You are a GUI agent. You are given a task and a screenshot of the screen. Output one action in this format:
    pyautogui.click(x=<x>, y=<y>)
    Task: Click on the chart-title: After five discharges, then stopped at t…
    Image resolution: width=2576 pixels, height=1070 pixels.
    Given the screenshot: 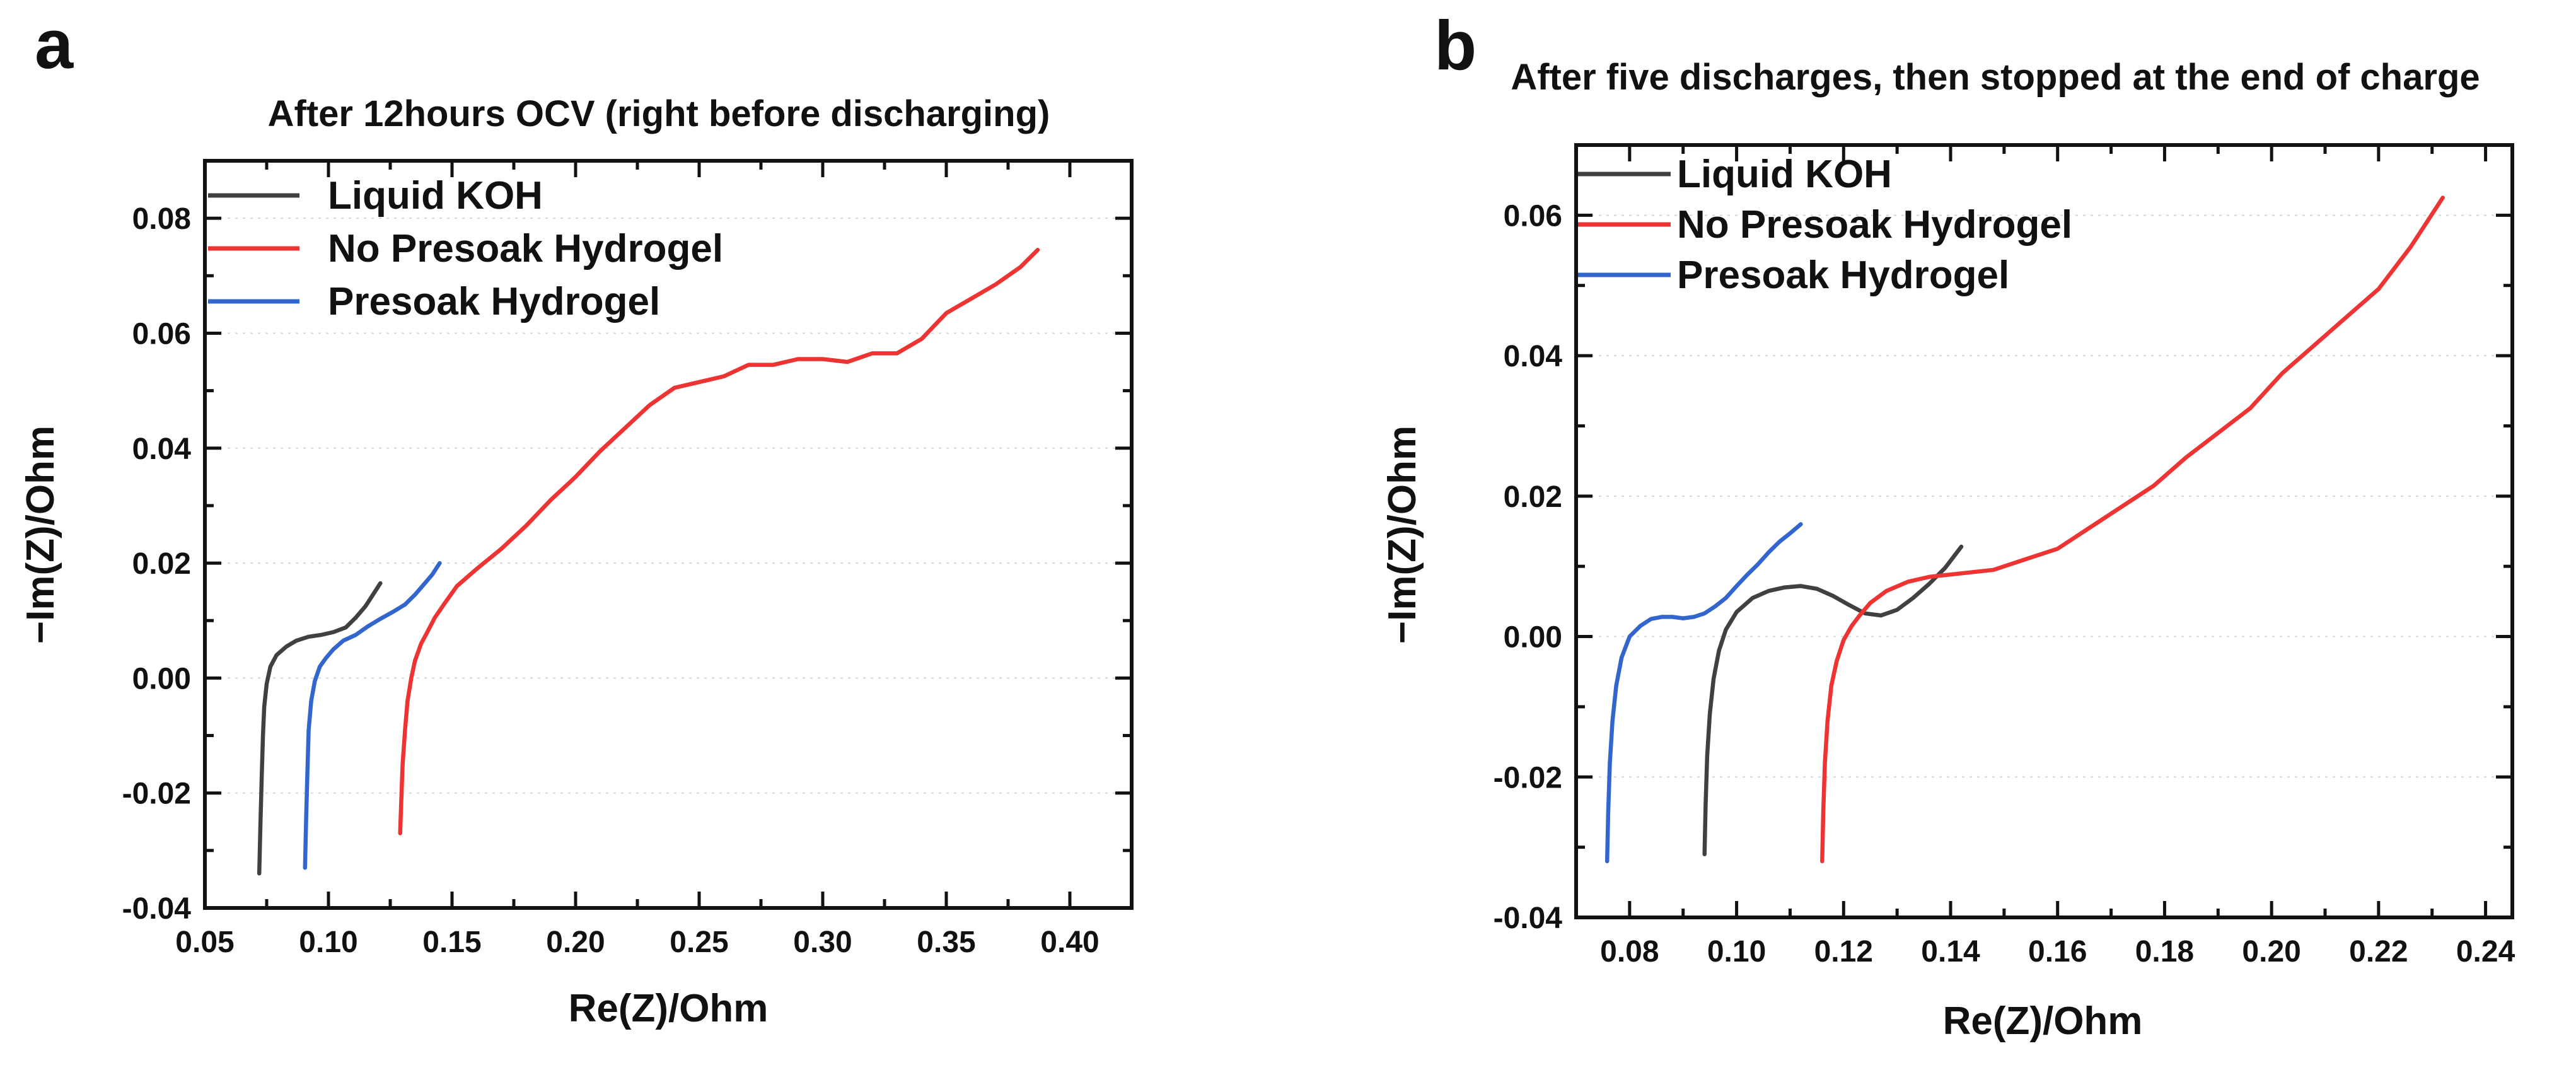 What is the action you would take?
    pyautogui.click(x=1996, y=77)
    